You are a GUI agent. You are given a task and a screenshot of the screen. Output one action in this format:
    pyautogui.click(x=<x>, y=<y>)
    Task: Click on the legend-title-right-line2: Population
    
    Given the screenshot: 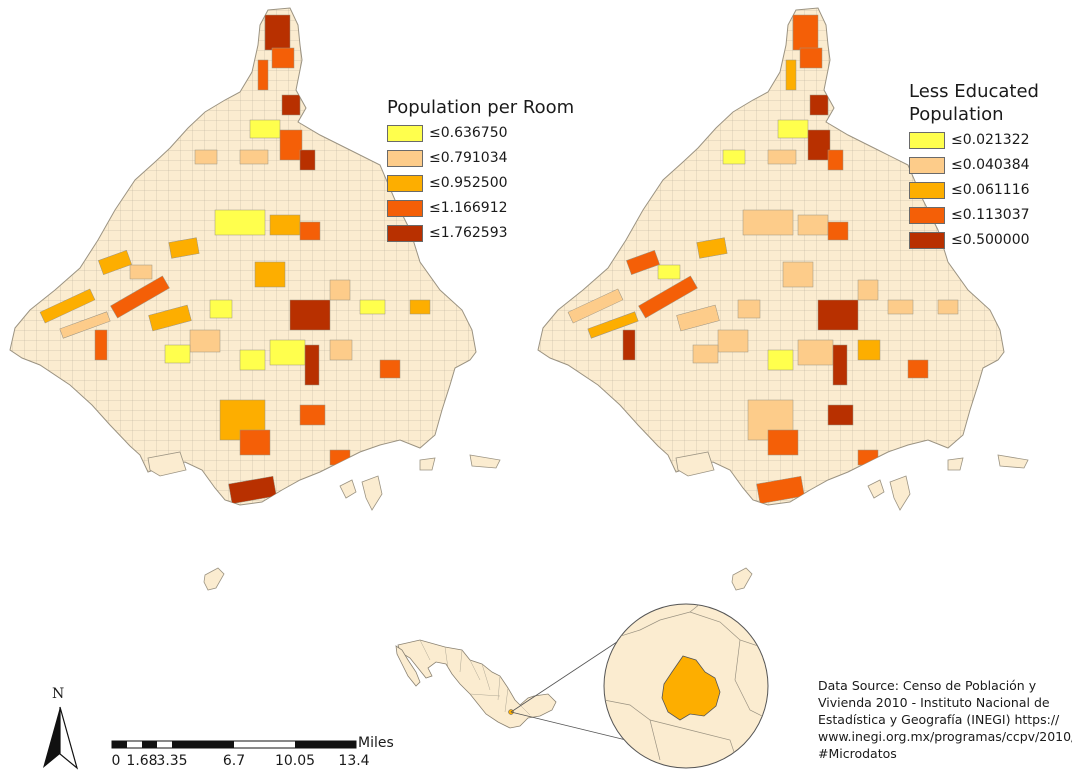 What is the action you would take?
    pyautogui.click(x=956, y=114)
    